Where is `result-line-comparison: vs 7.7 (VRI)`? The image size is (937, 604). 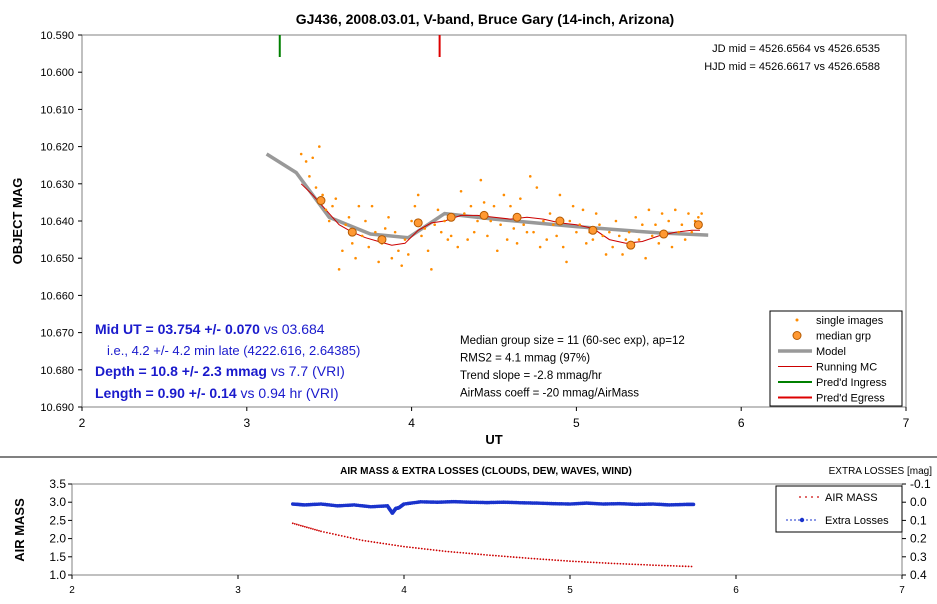 result-line-comparison: vs 7.7 (VRI) is located at coordinates (306, 371).